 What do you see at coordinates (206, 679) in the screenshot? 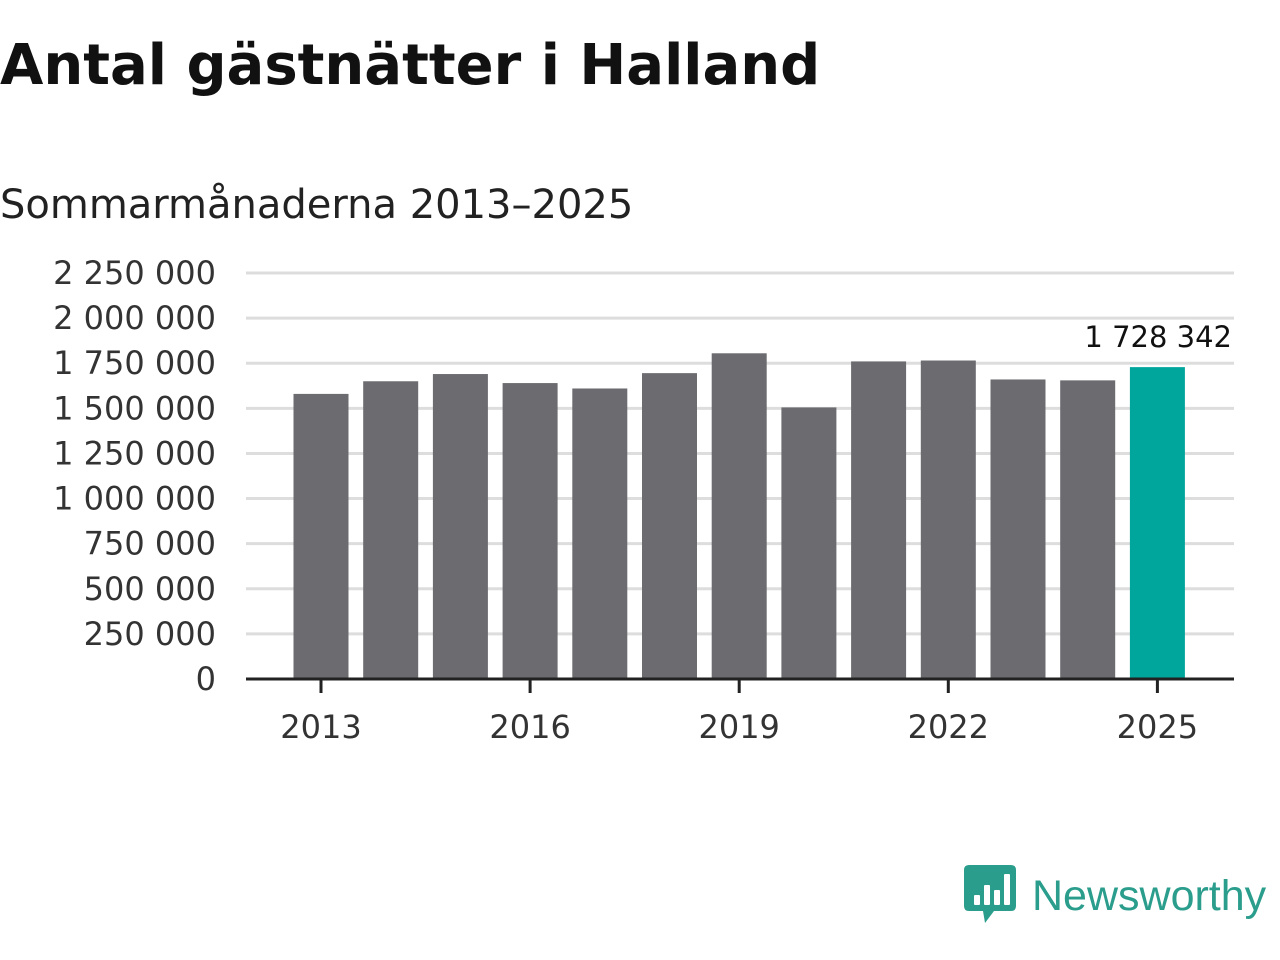
I see `y-tick-label: 0` at bounding box center [206, 679].